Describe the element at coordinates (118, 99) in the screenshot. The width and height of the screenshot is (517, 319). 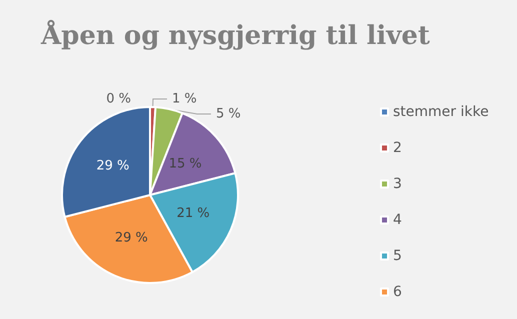
I see `text: 0 %` at that location.